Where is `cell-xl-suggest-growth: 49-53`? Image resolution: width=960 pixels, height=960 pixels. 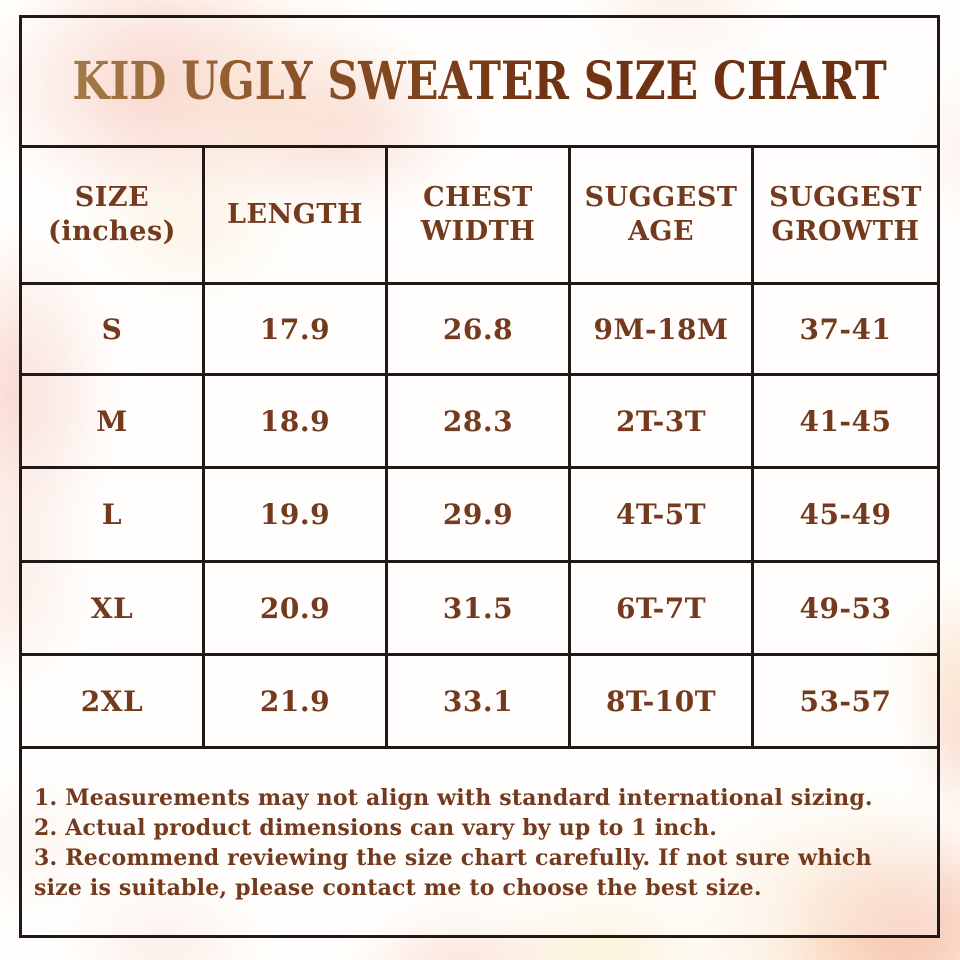 cell-xl-suggest-growth: 49-53 is located at coordinates (845, 609).